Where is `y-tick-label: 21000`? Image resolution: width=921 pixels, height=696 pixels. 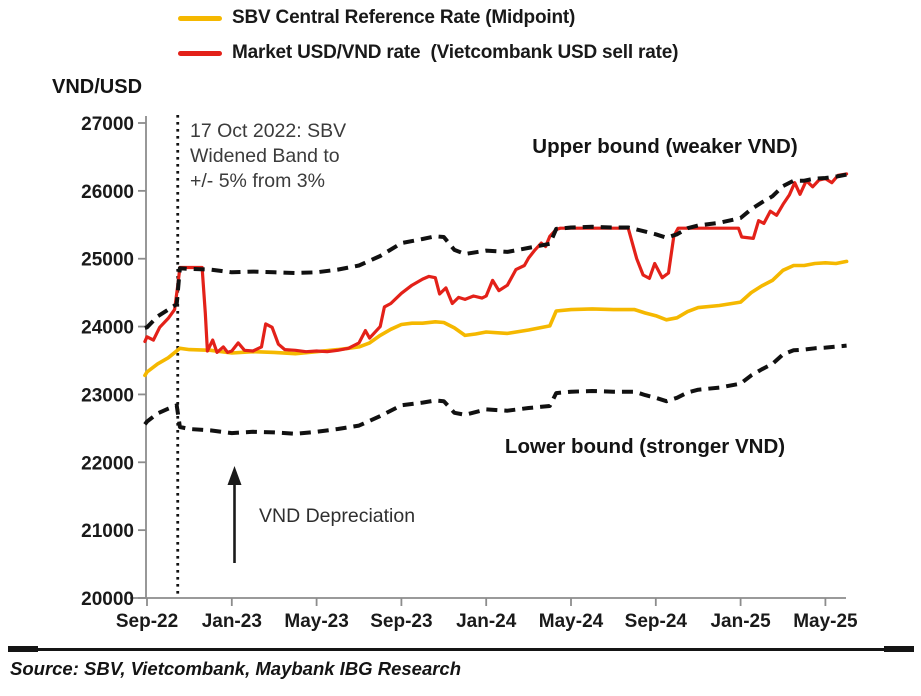
y-tick-label: 21000 is located at coordinates (107, 531).